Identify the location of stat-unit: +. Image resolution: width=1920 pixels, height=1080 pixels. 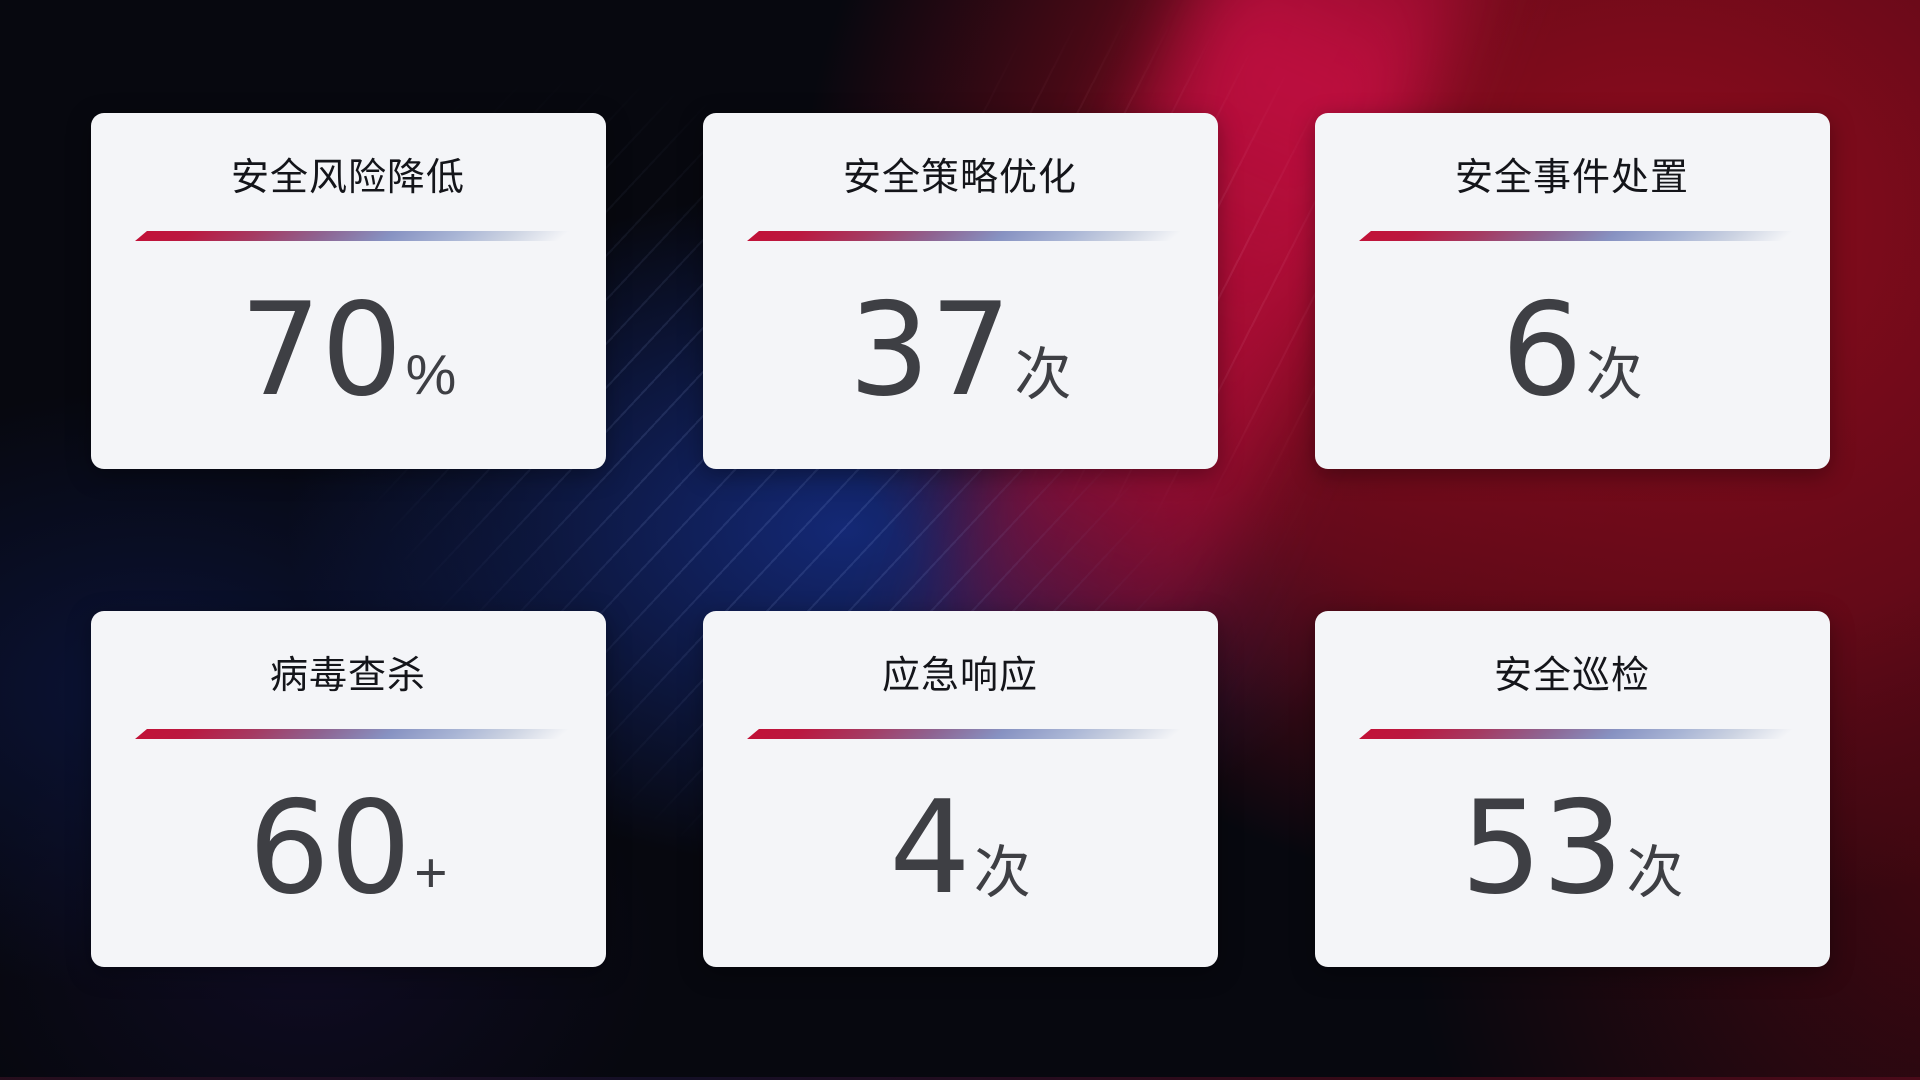
(431, 873).